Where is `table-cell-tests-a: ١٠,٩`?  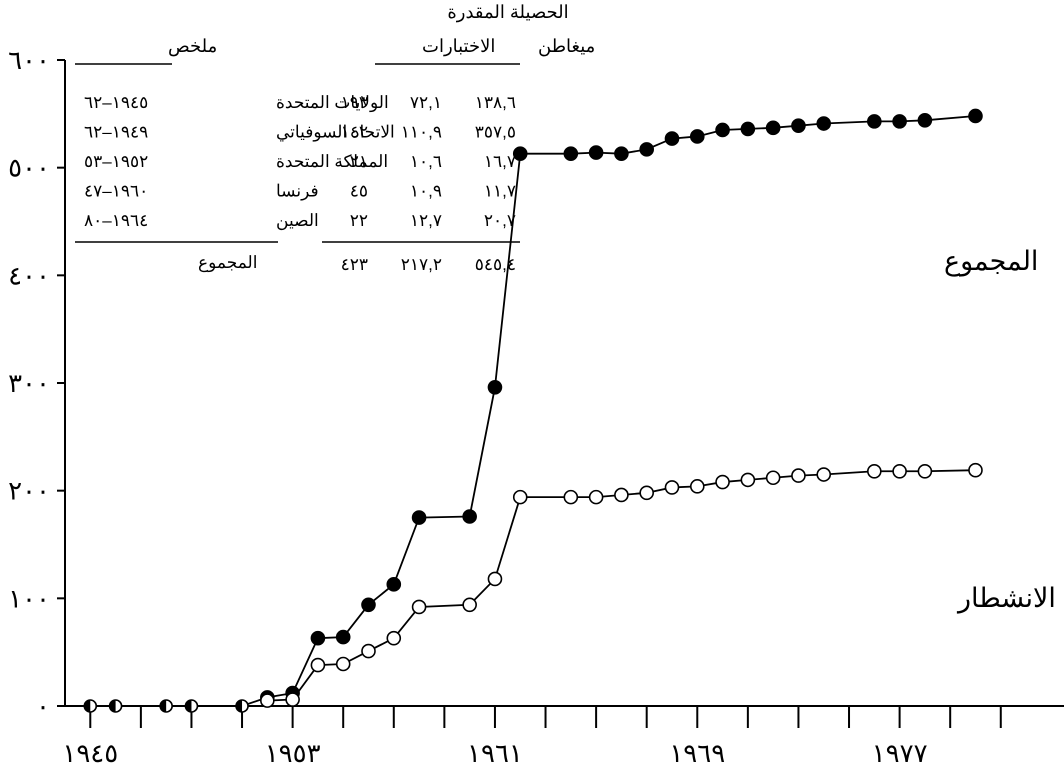
table-cell-tests-a: ١٠,٩ is located at coordinates (426, 191).